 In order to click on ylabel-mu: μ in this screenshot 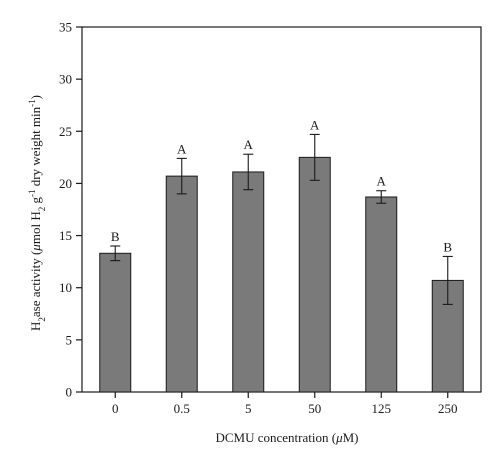, I will do `click(35, 248)`.